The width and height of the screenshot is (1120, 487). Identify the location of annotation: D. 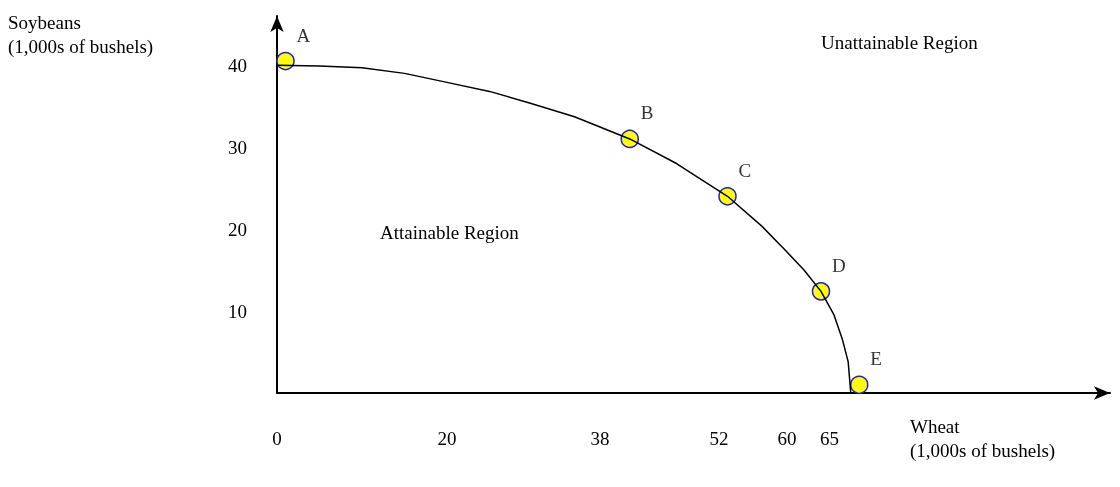
(839, 265).